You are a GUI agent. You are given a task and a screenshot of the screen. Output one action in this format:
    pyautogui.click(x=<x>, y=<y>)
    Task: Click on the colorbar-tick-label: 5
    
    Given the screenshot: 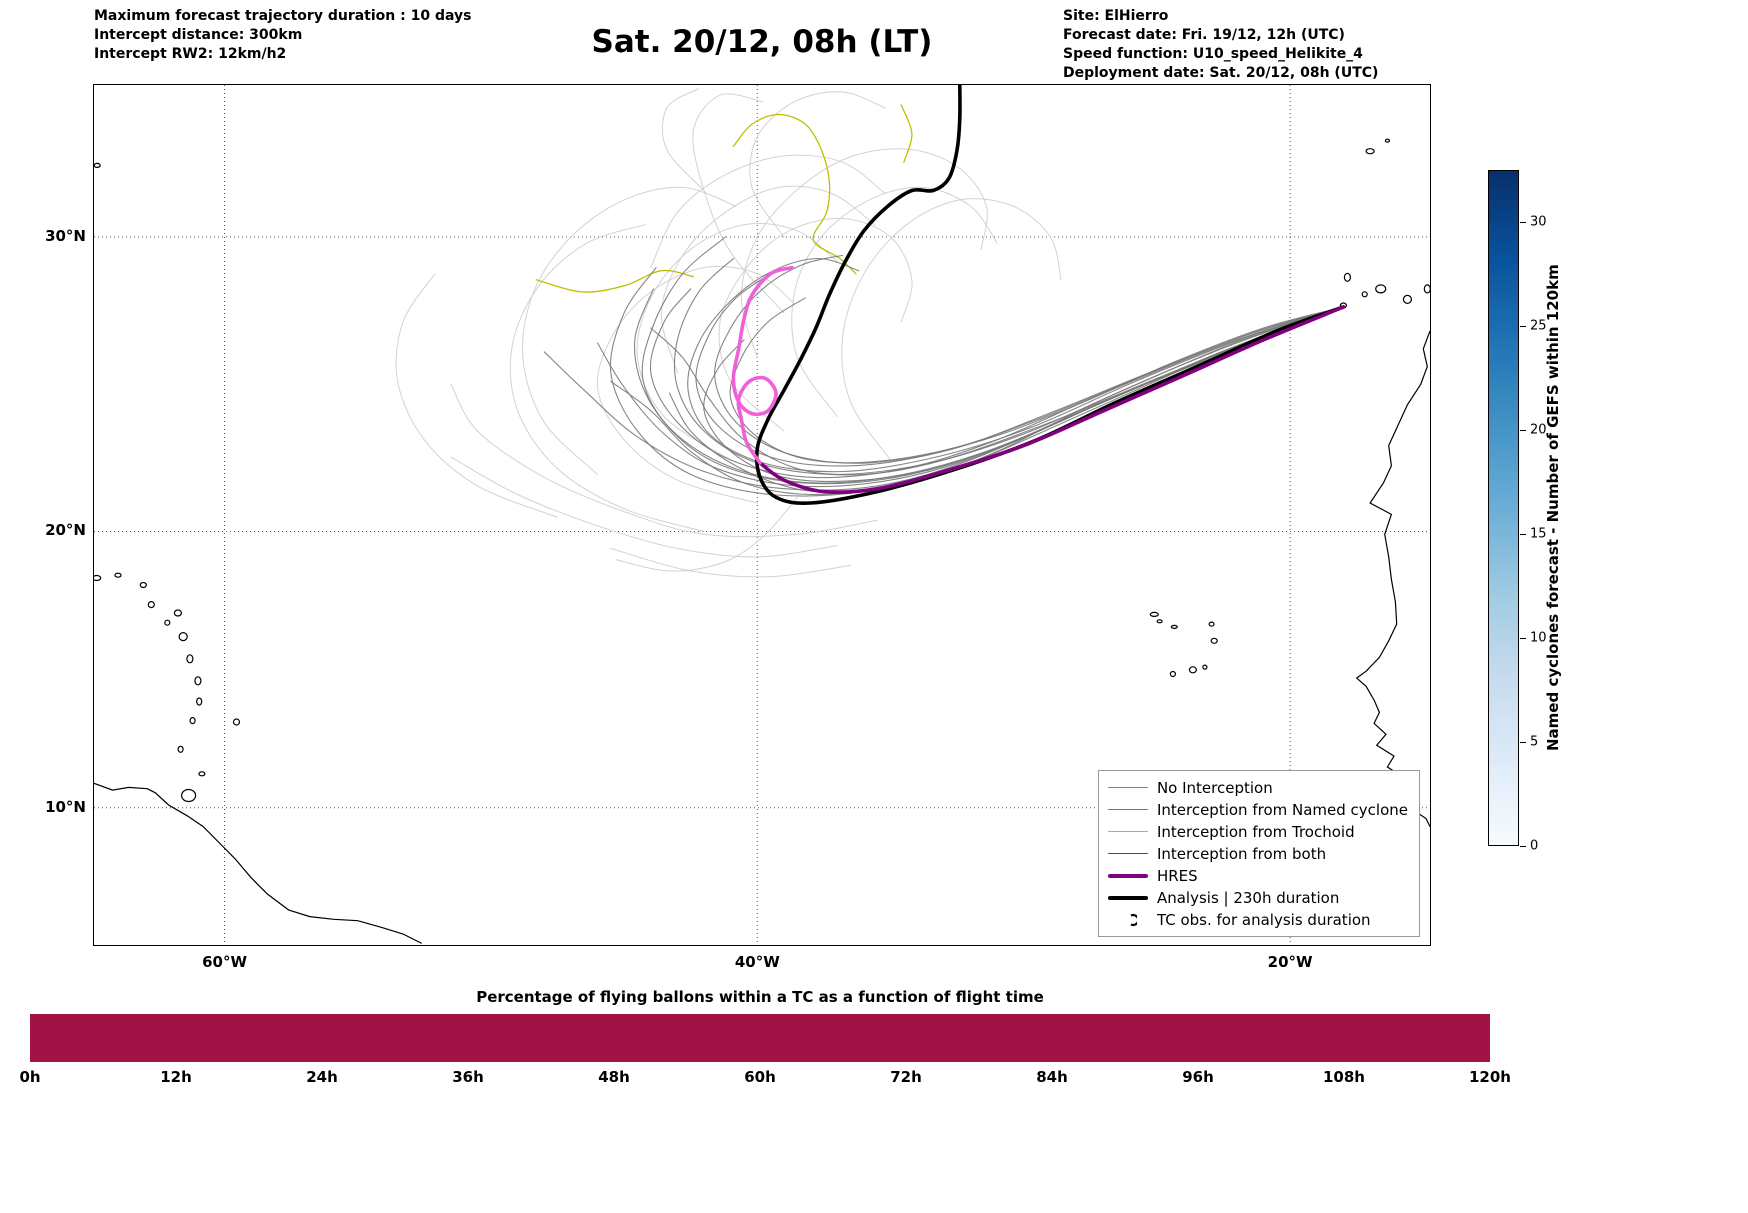 What is the action you would take?
    pyautogui.click(x=1534, y=742)
    